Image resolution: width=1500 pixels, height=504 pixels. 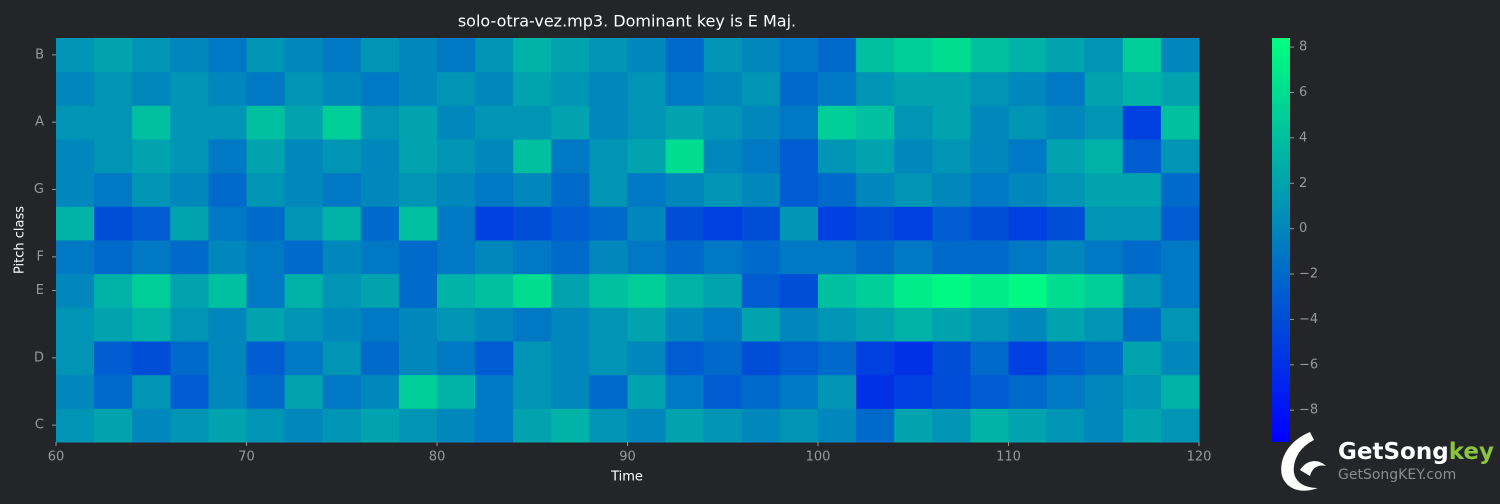 I want to click on colorbar-tick-label: 8, so click(x=1303, y=47).